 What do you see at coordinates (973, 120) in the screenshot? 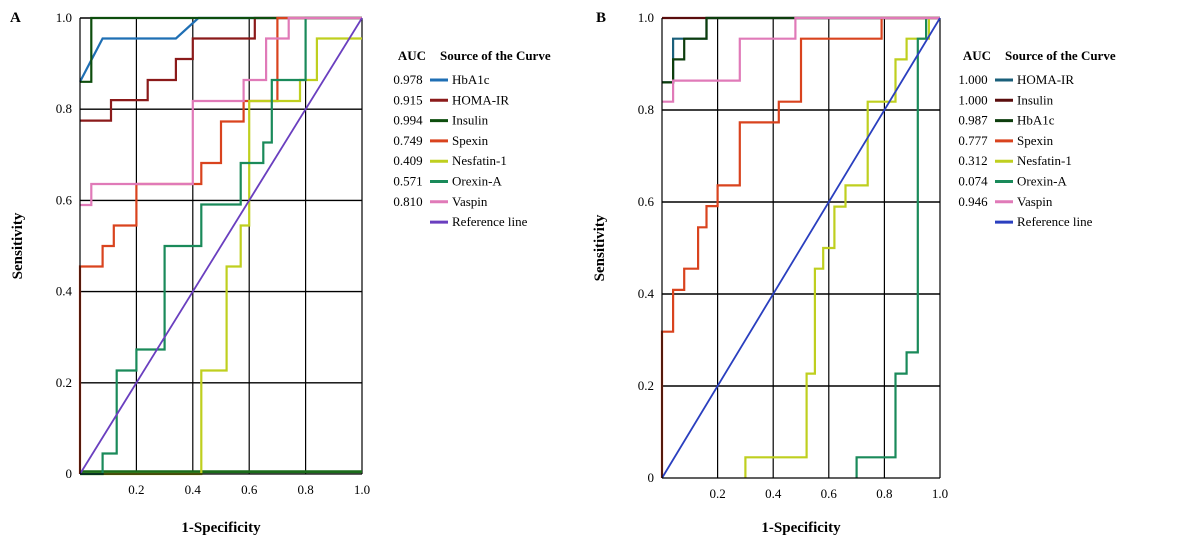
I see `legend-auc-value: 0.987` at bounding box center [973, 120].